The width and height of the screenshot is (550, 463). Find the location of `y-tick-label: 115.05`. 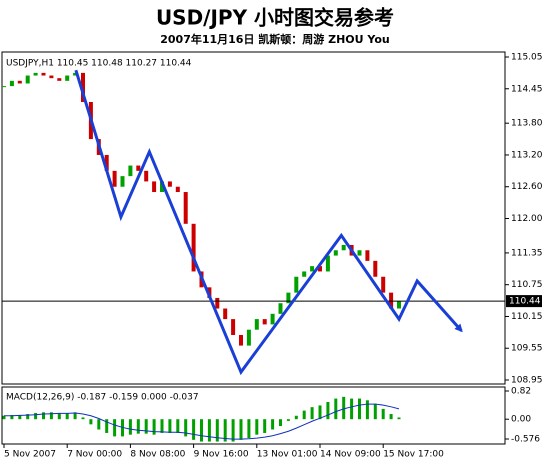

y-tick-label: 115.05 is located at coordinates (527, 58).